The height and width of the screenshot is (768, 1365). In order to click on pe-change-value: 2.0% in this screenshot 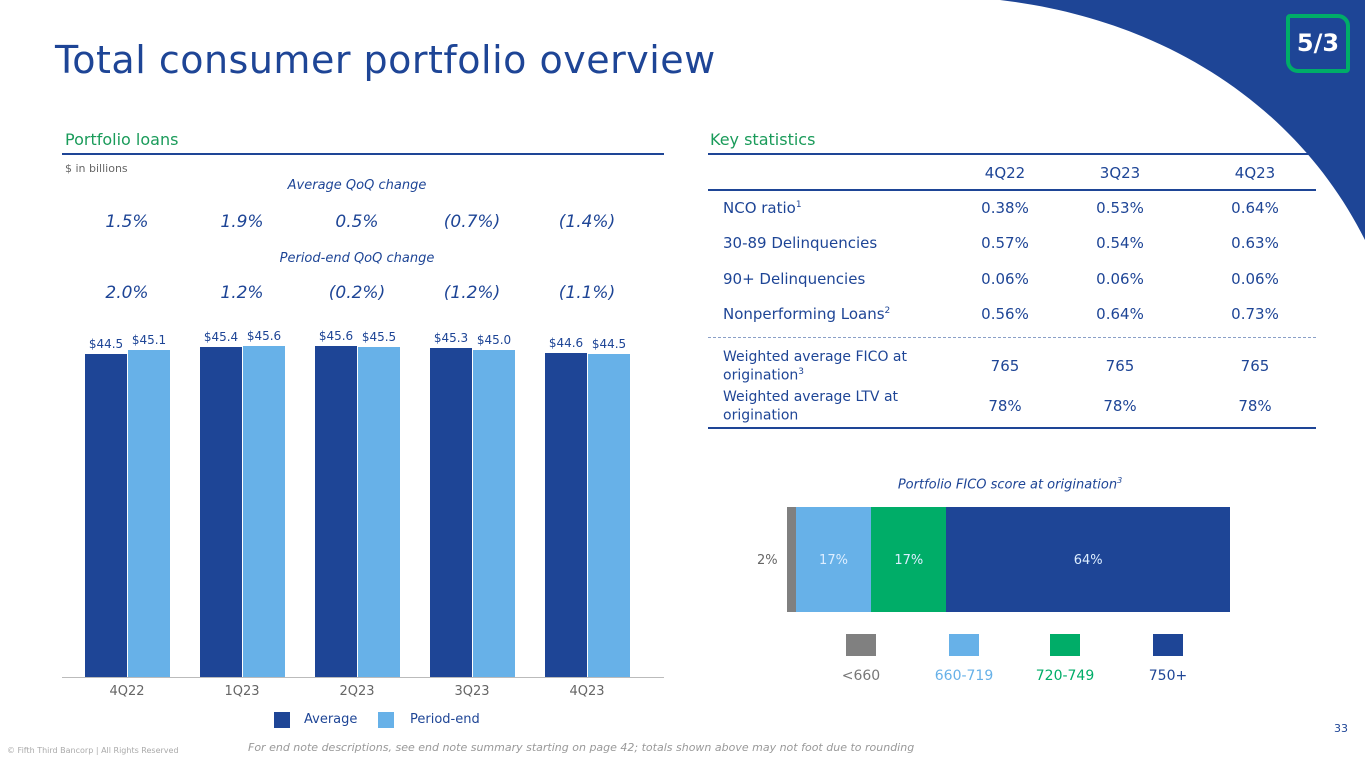, I will do `click(127, 293)`.